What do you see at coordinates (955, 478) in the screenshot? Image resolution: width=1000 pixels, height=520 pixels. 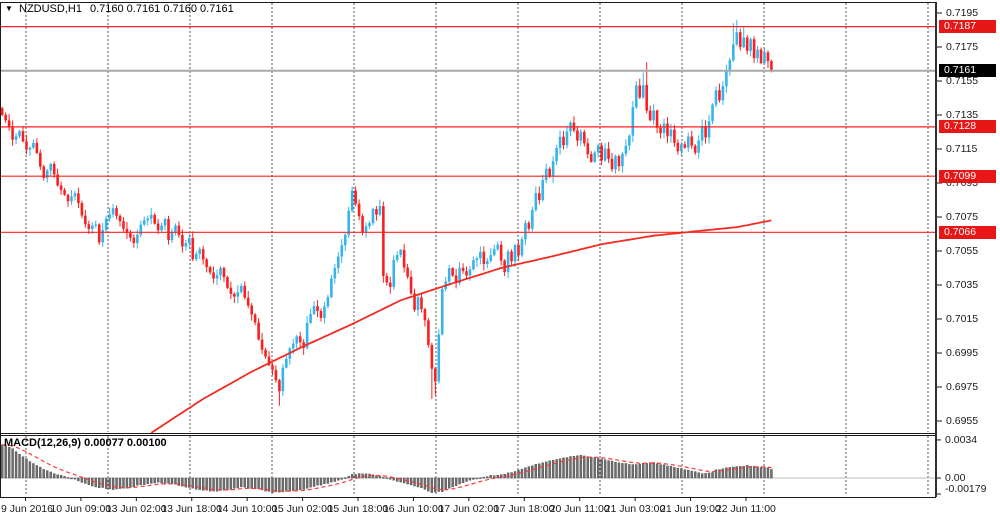 I see `macd-scale-label: 0.00` at bounding box center [955, 478].